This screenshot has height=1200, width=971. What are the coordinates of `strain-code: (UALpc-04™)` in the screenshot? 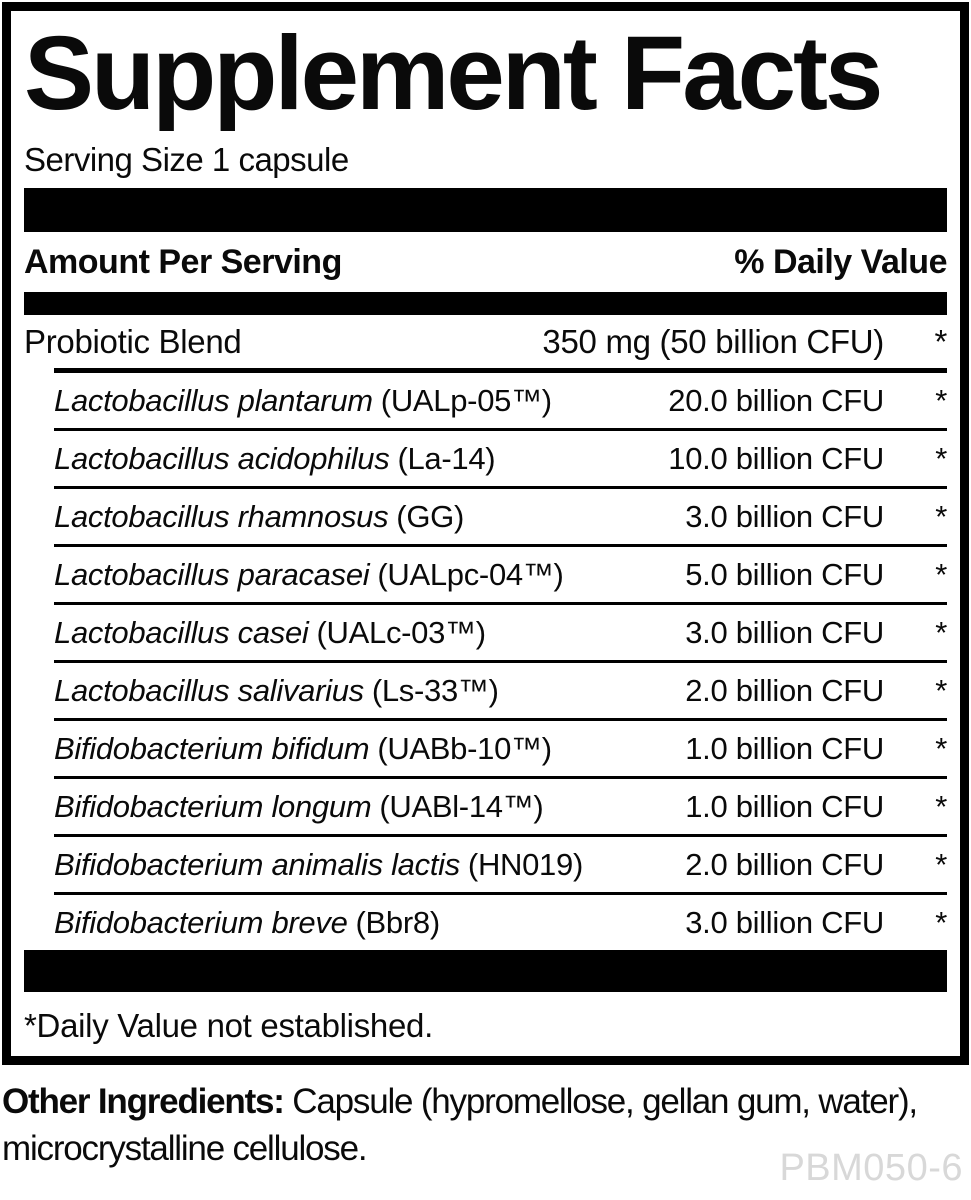 It's located at (470, 574).